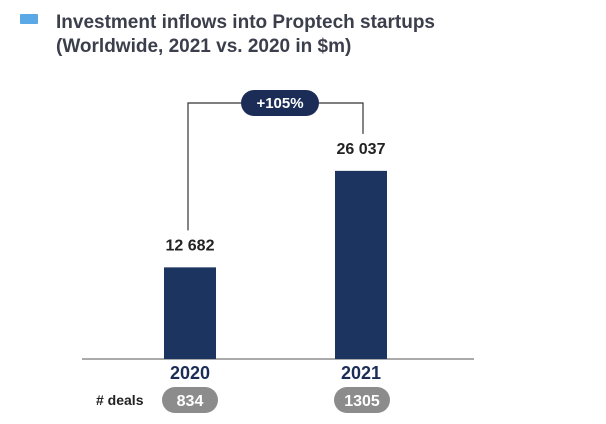 The height and width of the screenshot is (424, 606). Describe the element at coordinates (190, 373) in the screenshot. I see `category-label-2020: 2020` at that location.